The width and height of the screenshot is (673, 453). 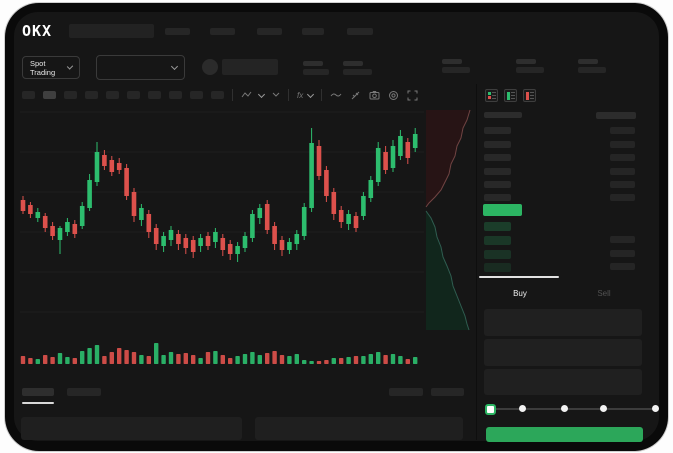 What do you see at coordinates (563, 352) in the screenshot?
I see `amount-input` at bounding box center [563, 352].